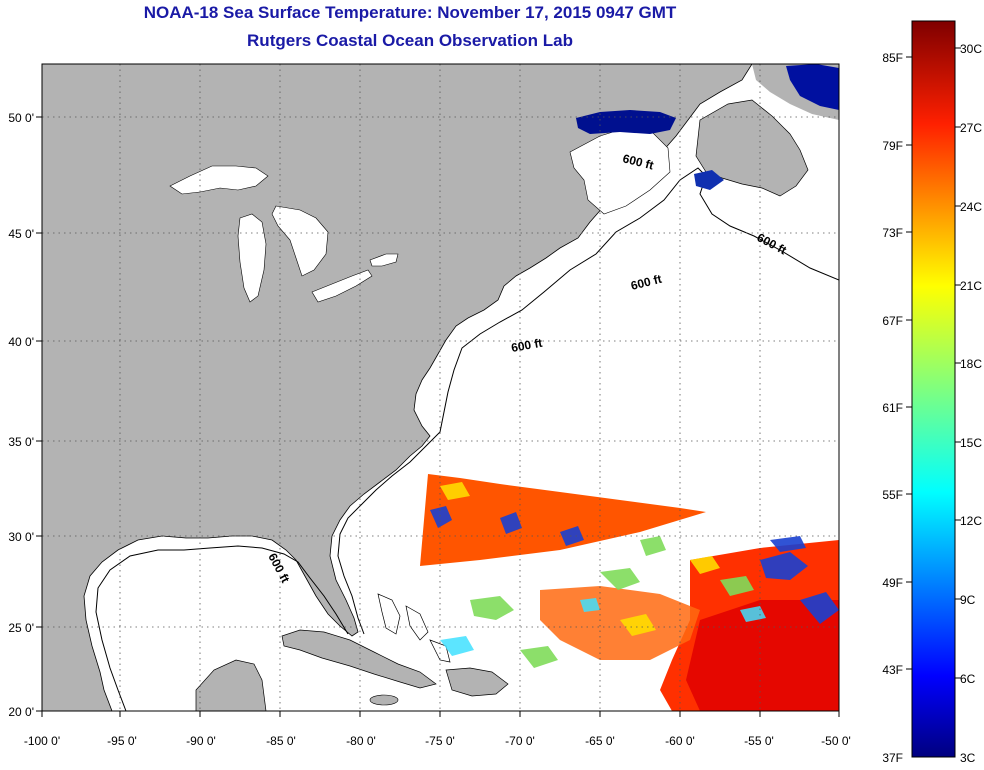 Image resolution: width=984 pixels, height=770 pixels. I want to click on sst-warm-core, so click(762, 655).